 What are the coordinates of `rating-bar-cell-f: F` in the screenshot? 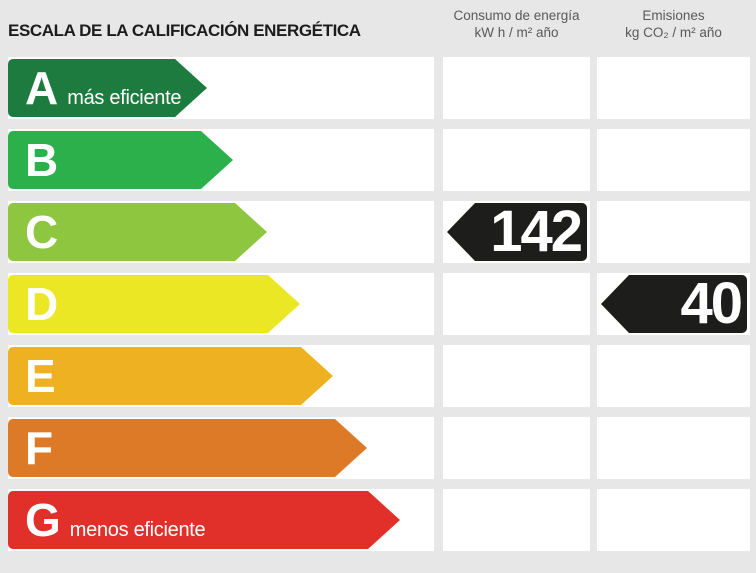 It's located at (221, 448).